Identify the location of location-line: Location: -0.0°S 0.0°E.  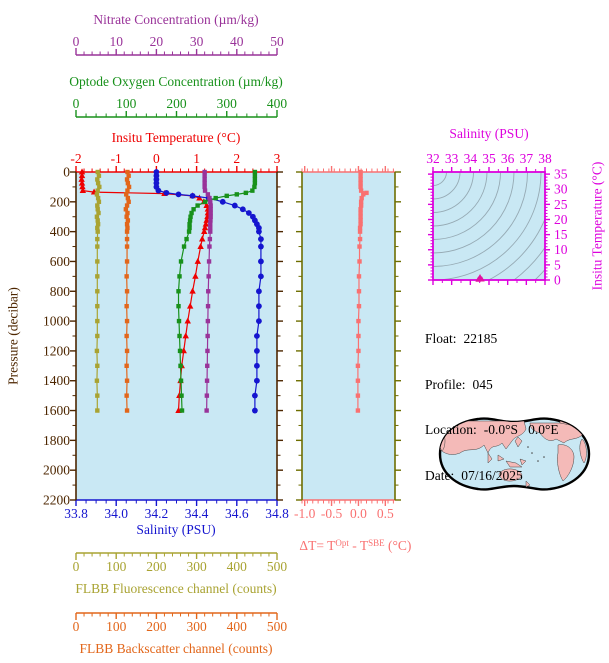
(492, 430).